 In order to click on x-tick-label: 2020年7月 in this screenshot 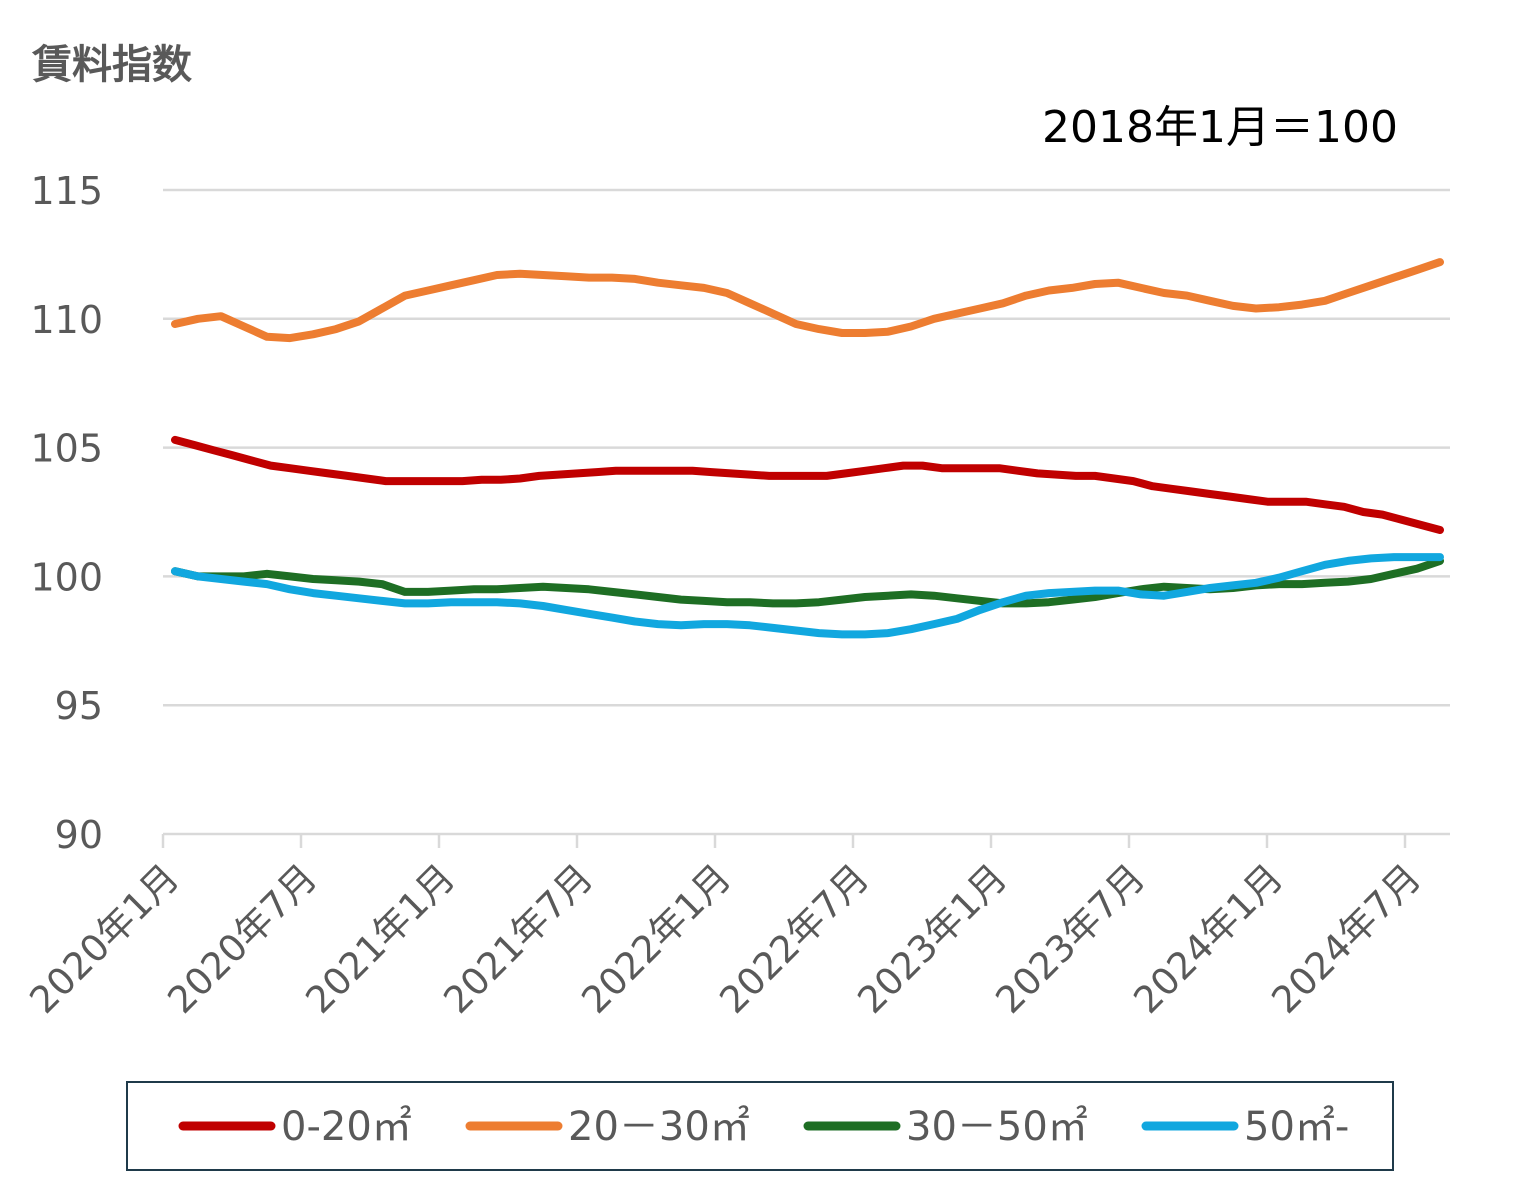, I will do `click(242, 939)`.